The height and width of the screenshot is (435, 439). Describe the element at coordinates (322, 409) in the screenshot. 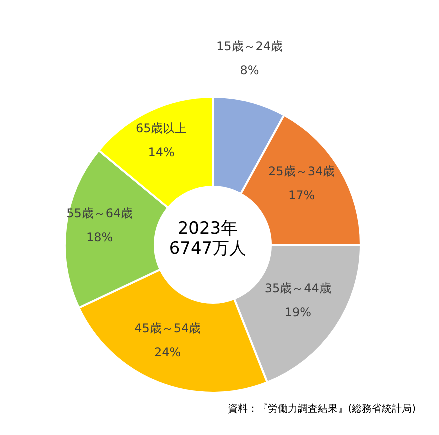

I see `text: 資料：『労働力調査結果』(総務省統計局)` at that location.